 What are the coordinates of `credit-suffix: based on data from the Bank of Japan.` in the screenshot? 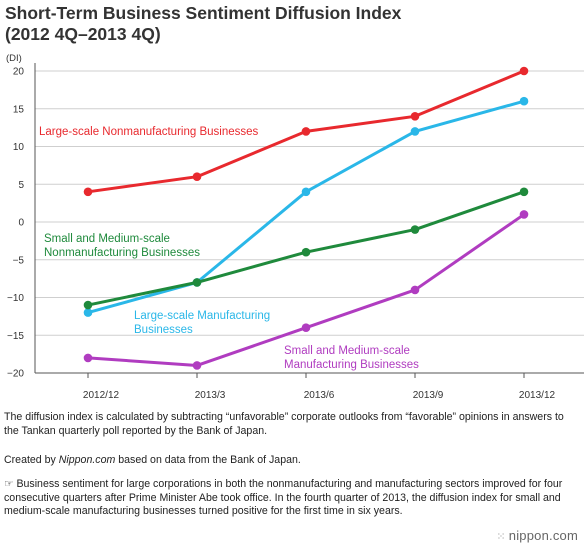 It's located at (208, 460).